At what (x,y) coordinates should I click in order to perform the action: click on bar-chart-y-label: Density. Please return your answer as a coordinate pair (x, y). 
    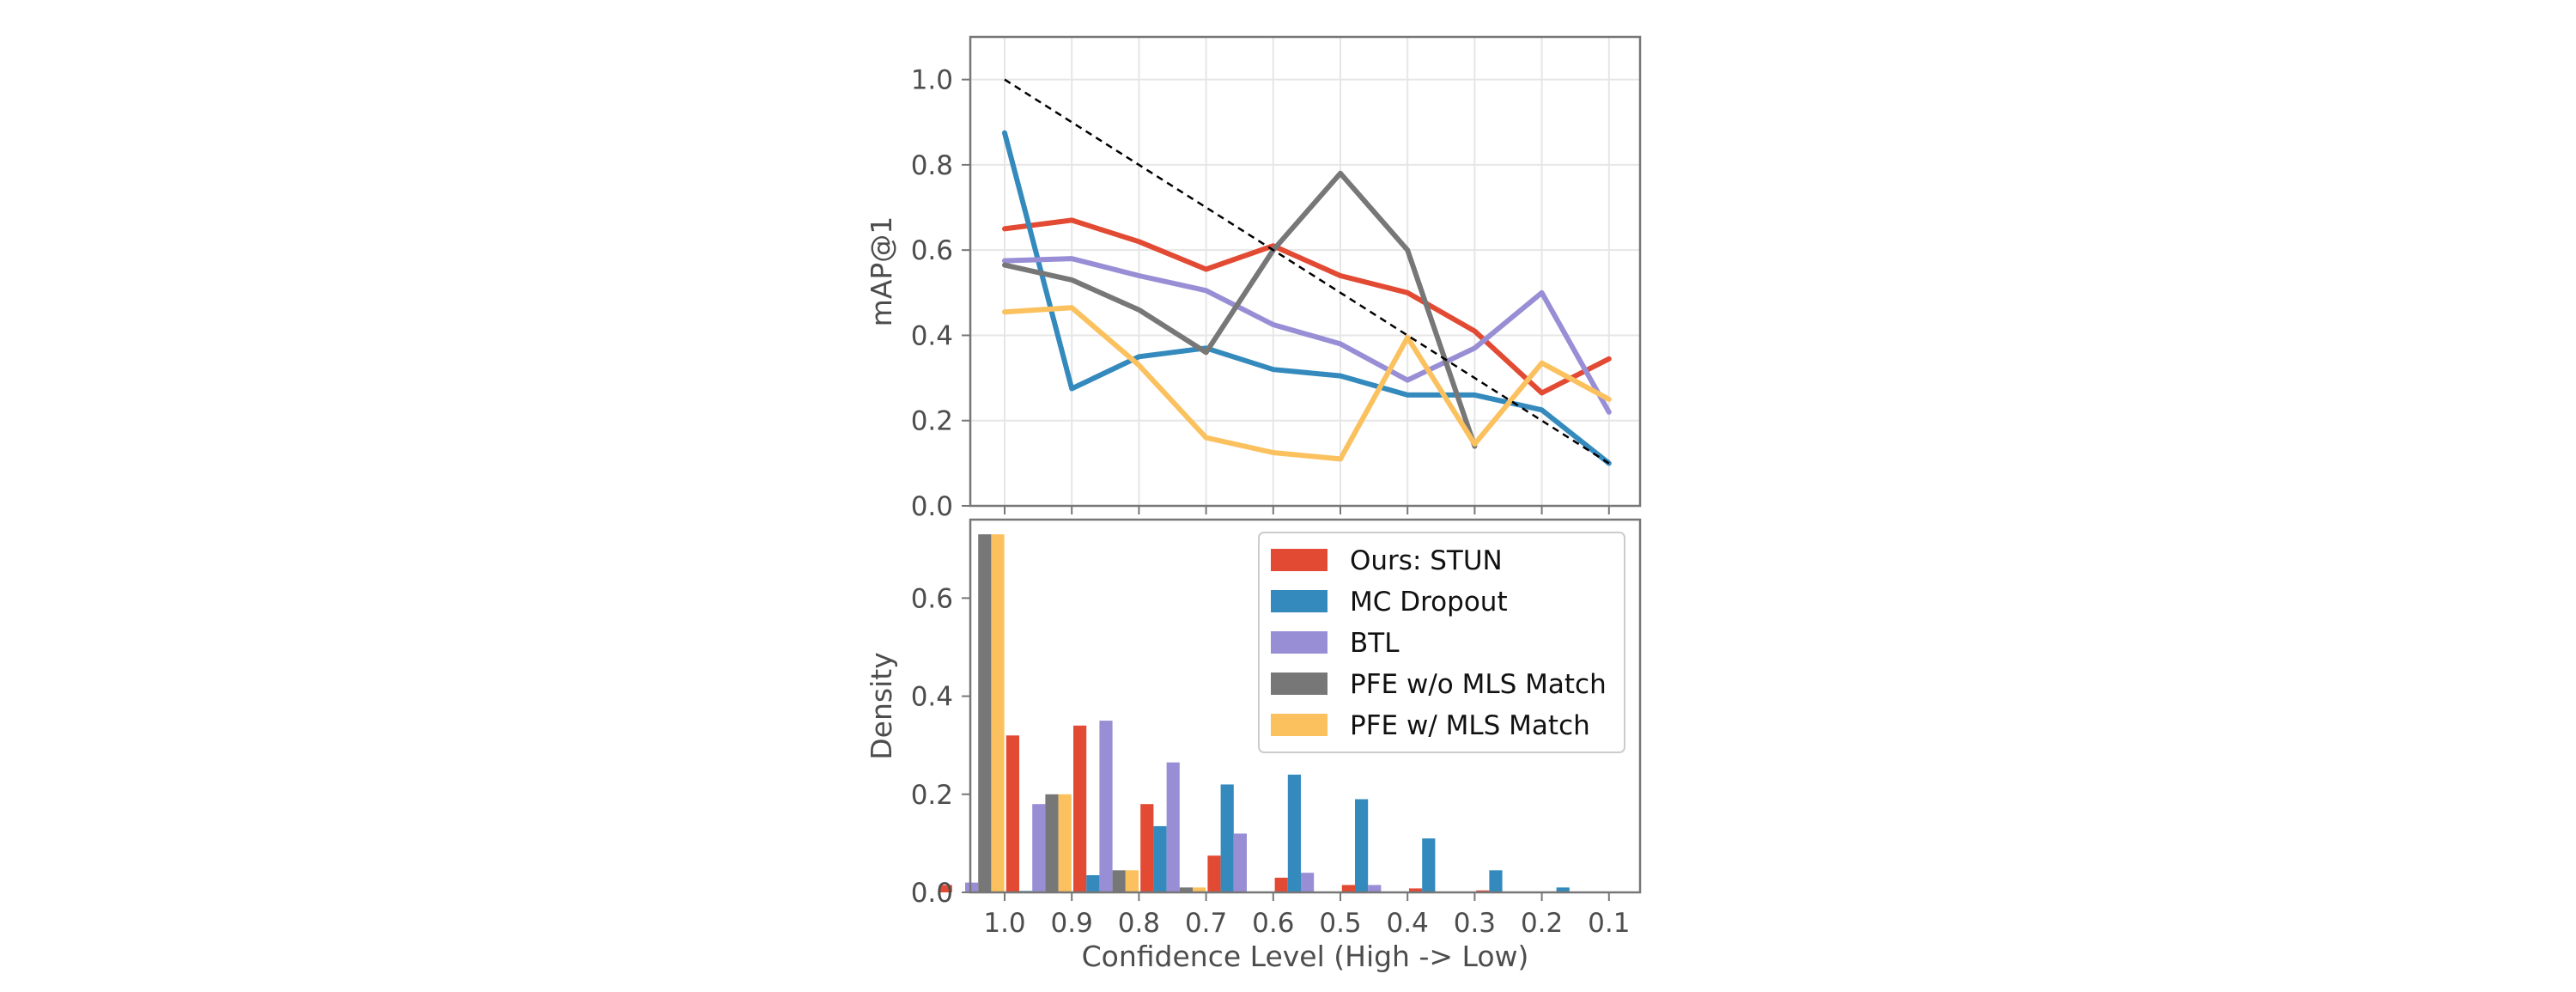
    Looking at the image, I should click on (881, 705).